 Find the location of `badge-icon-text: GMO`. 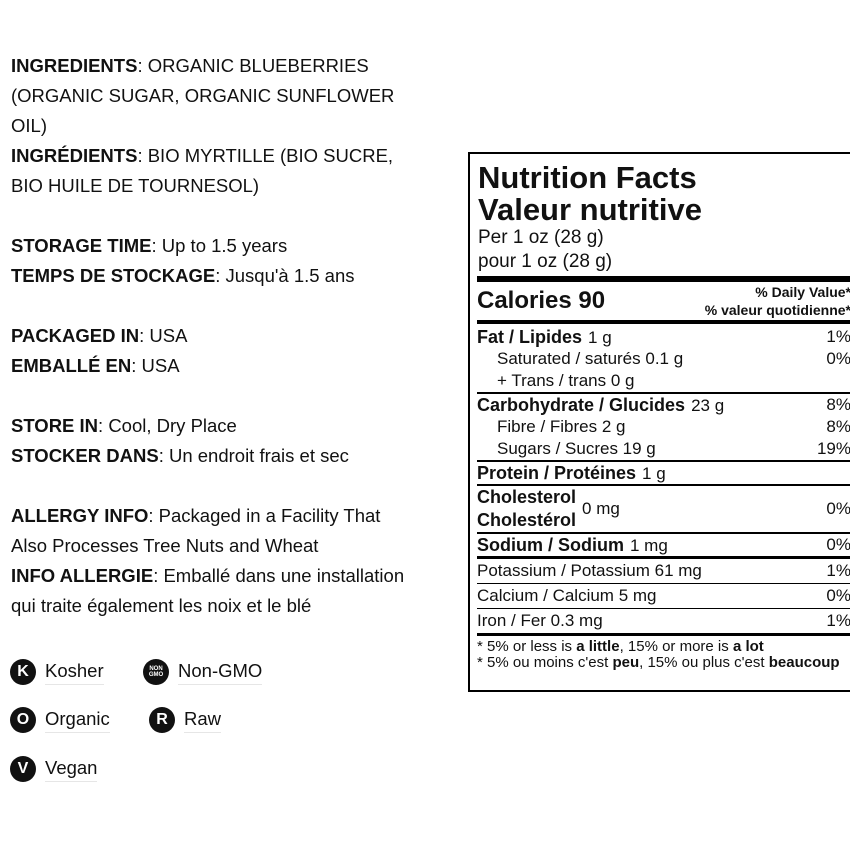

badge-icon-text: GMO is located at coordinates (156, 675).